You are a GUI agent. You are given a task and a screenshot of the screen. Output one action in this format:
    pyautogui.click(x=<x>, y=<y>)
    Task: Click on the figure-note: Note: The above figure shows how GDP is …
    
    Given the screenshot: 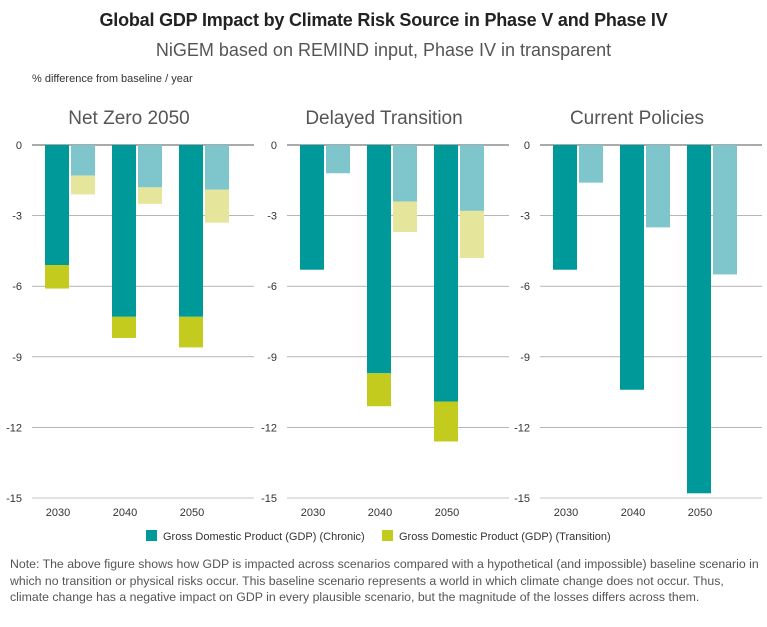 What is the action you would take?
    pyautogui.click(x=384, y=580)
    